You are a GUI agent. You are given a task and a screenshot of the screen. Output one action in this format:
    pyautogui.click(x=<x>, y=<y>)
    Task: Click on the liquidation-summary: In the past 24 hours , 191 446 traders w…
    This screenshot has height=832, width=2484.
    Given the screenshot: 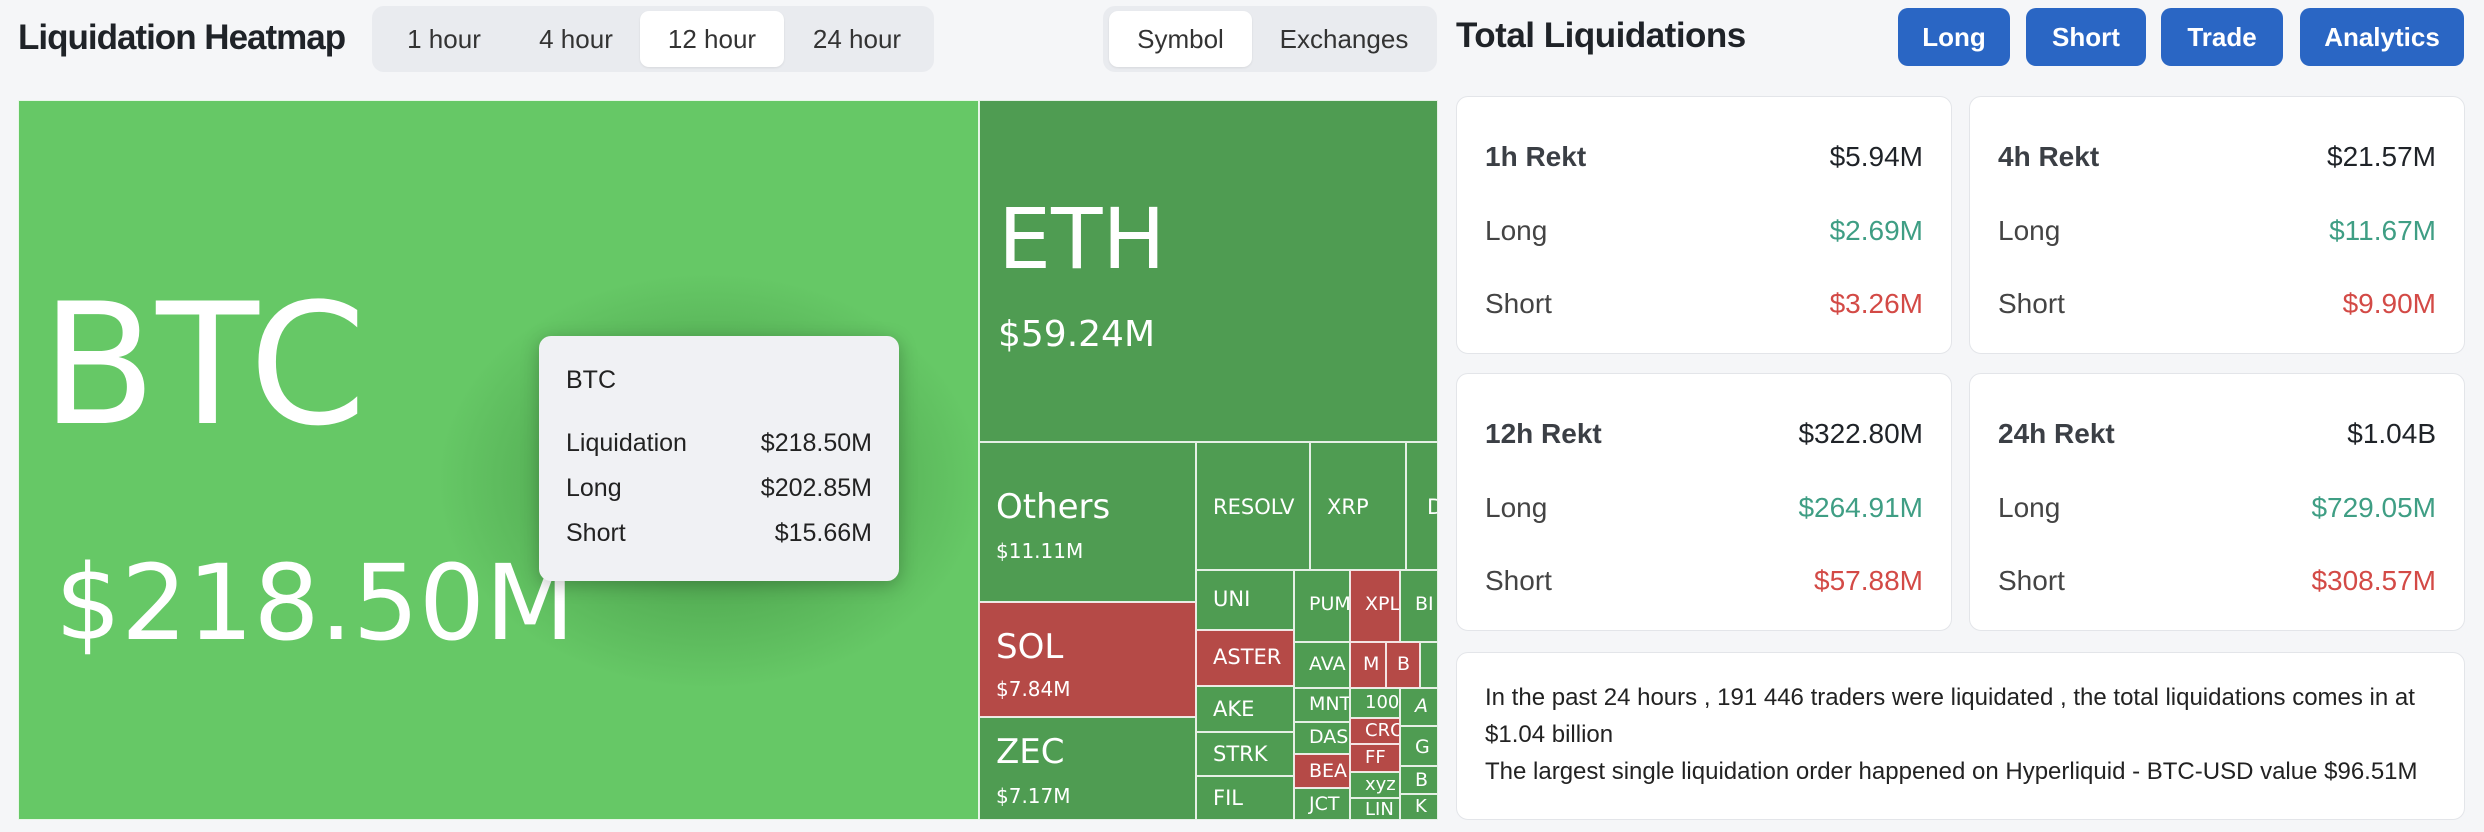 What is the action you would take?
    pyautogui.click(x=1960, y=736)
    